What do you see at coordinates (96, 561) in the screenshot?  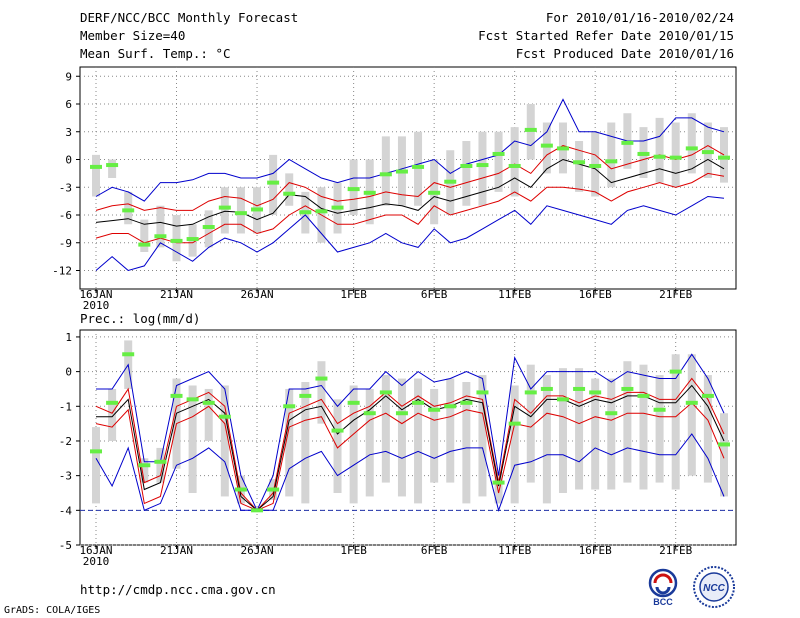 I see `prec-x-year-label: 2010` at bounding box center [96, 561].